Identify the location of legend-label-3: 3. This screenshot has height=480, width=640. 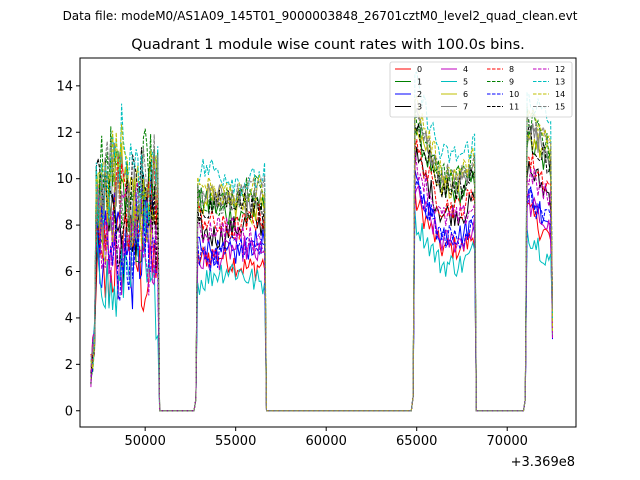
(419, 107).